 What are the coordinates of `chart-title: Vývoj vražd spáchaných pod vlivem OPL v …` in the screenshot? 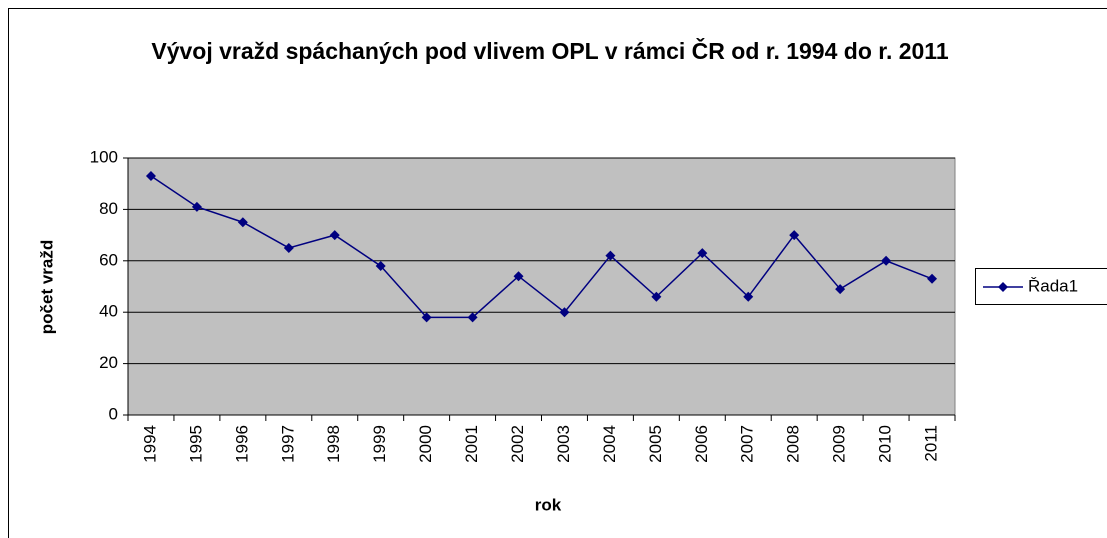 It's located at (550, 51).